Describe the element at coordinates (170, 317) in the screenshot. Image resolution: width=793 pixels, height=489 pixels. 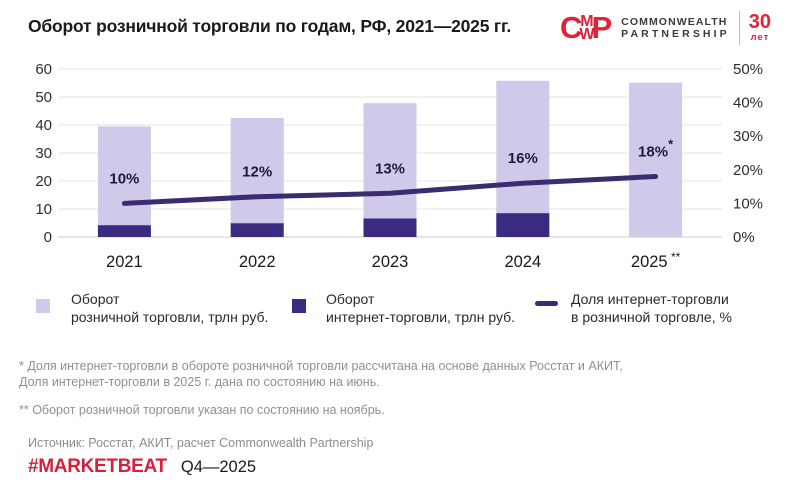
I see `legend-retail-line2: розничной торговли, трлн руб.` at that location.